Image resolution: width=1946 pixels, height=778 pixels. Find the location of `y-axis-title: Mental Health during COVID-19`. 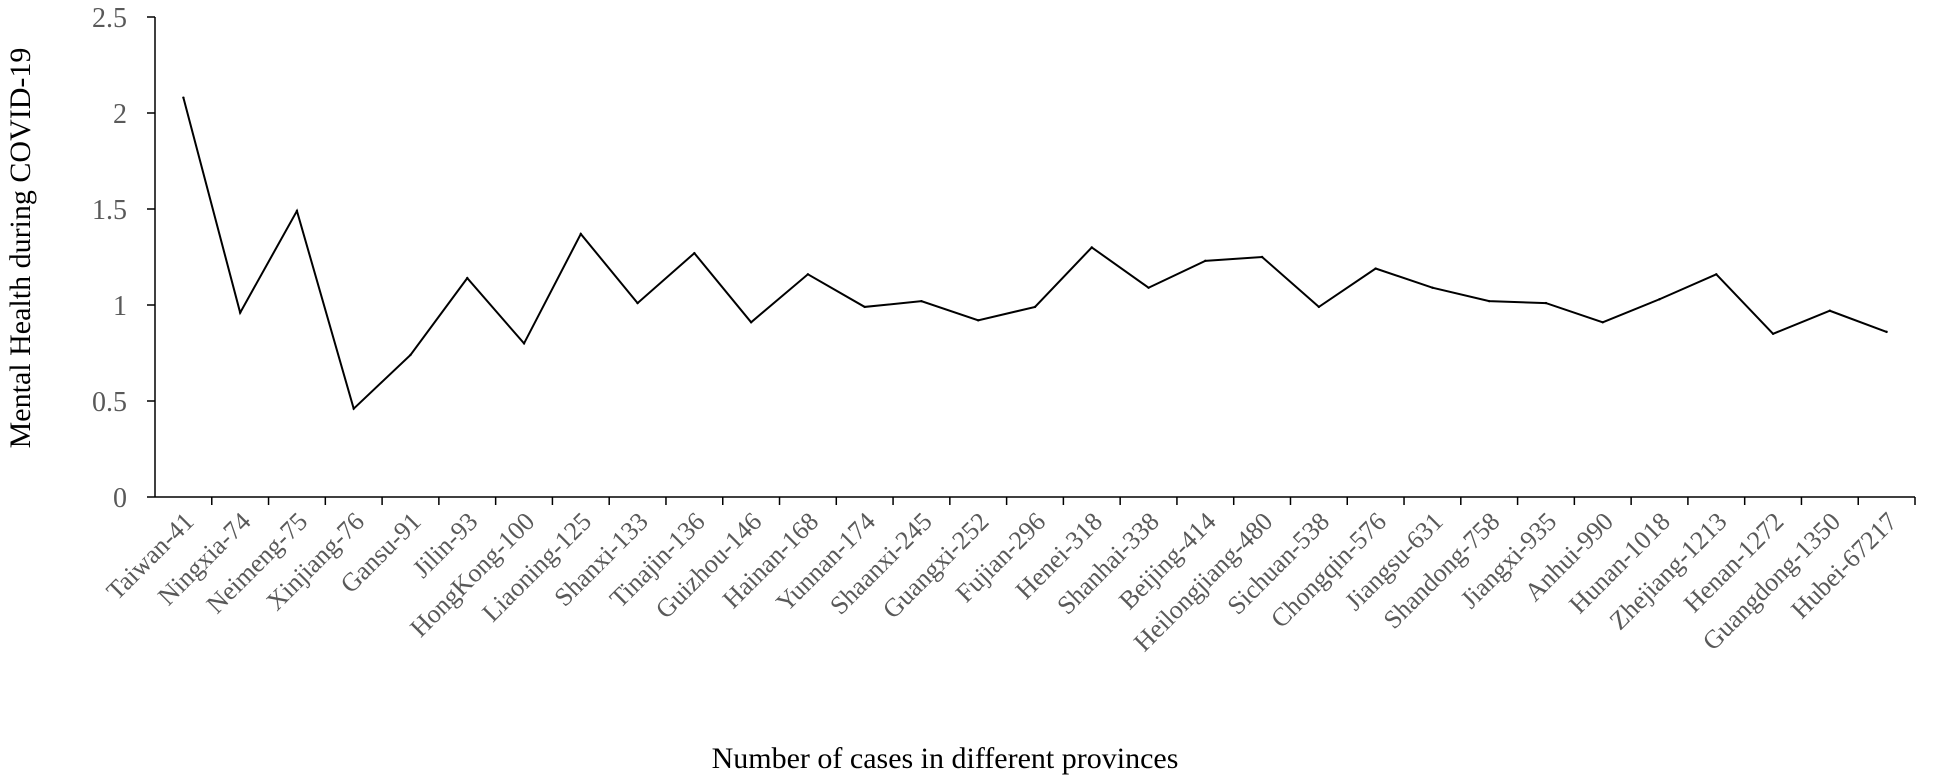

y-axis-title: Mental Health during COVID-19 is located at coordinates (20, 248).